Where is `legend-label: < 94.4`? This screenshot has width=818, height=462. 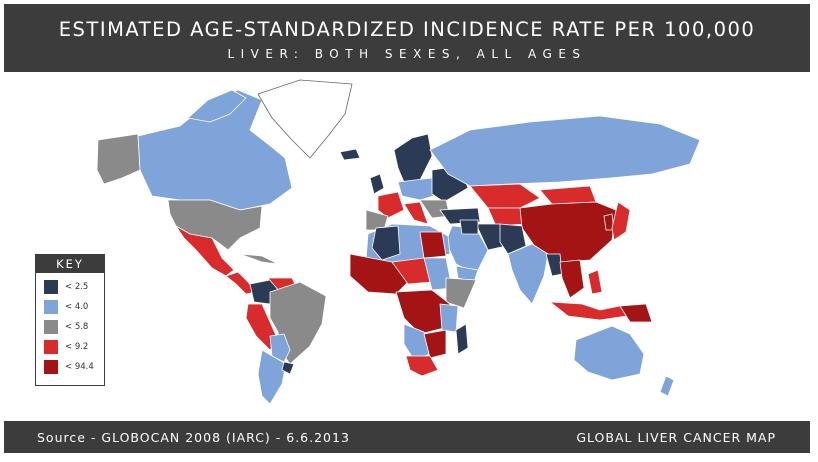 legend-label: < 94.4 is located at coordinates (79, 367).